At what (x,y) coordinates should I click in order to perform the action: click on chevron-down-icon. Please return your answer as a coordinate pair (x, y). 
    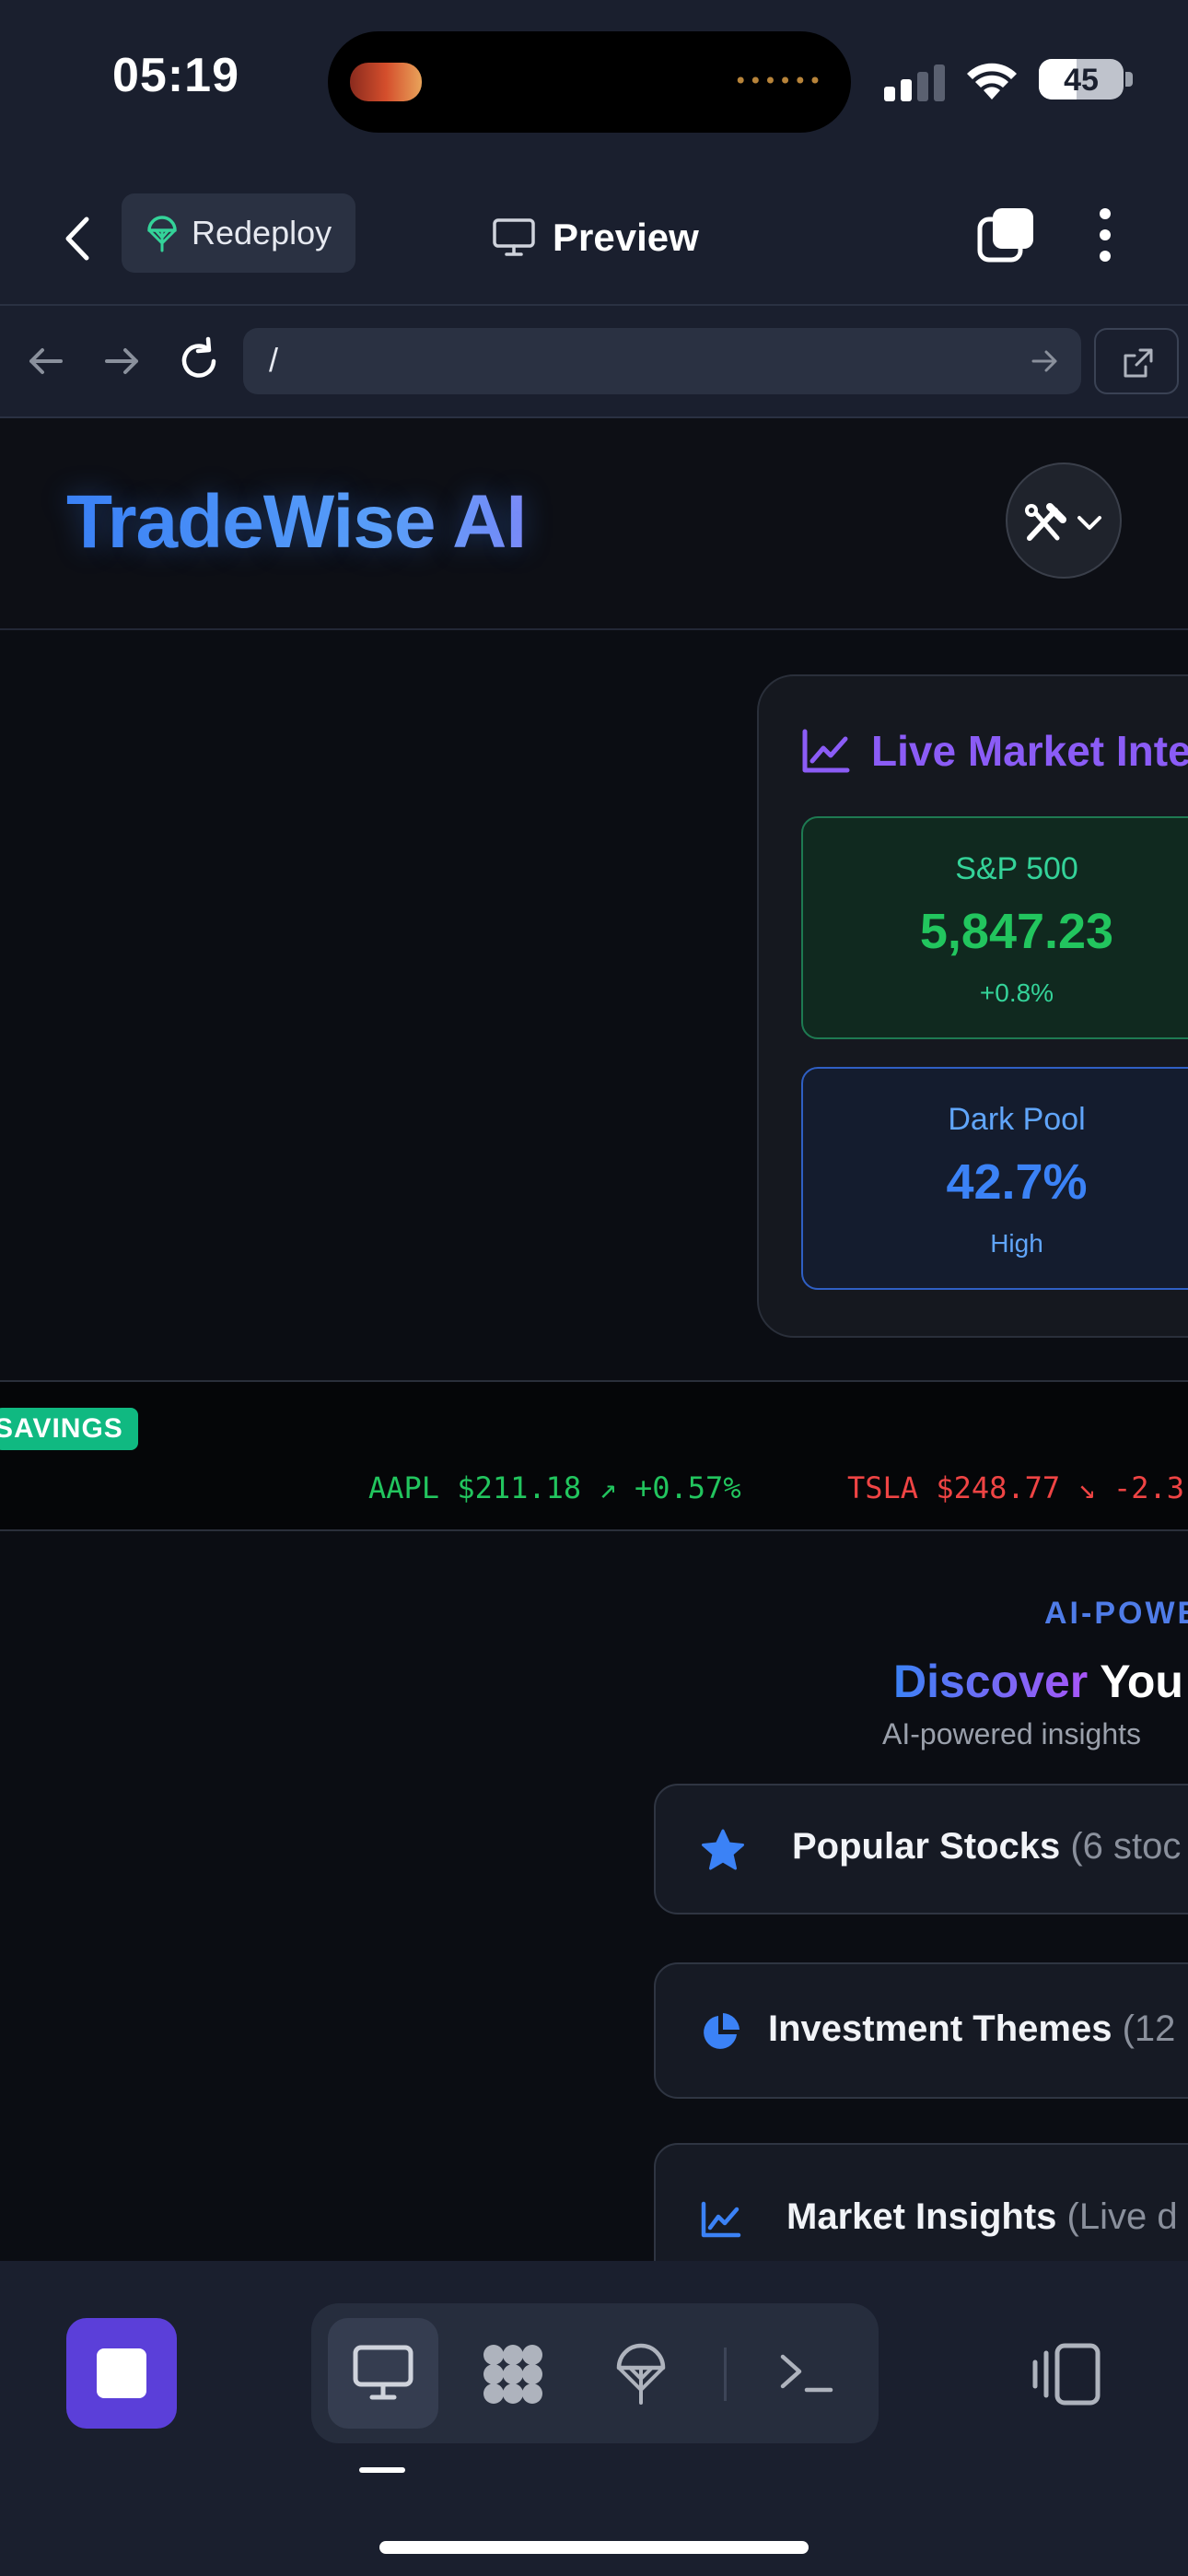
    Looking at the image, I should click on (1089, 523).